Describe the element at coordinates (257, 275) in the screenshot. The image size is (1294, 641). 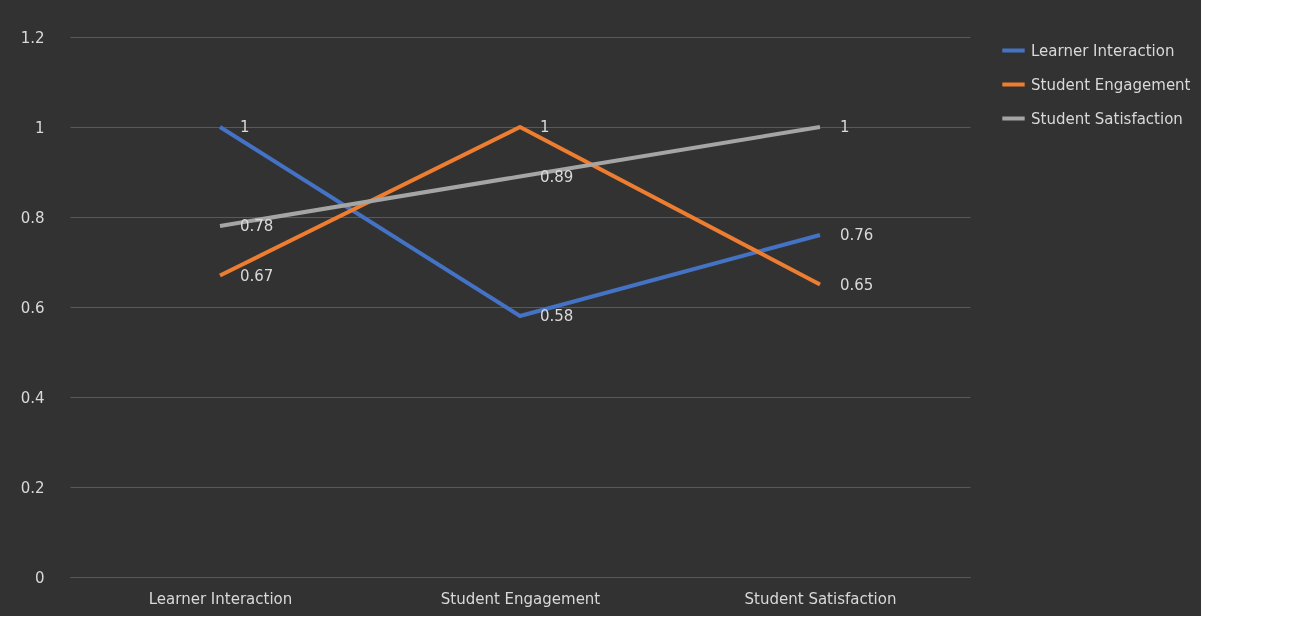
I see `data-label: 0.67` at that location.